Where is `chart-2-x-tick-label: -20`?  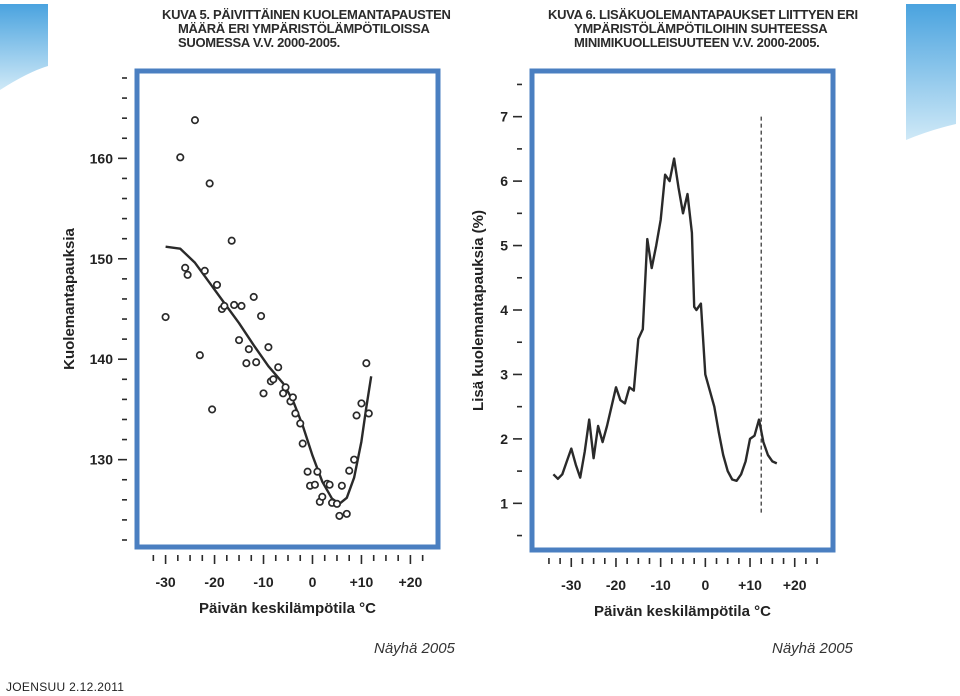 chart-2-x-tick-label: -20 is located at coordinates (616, 585).